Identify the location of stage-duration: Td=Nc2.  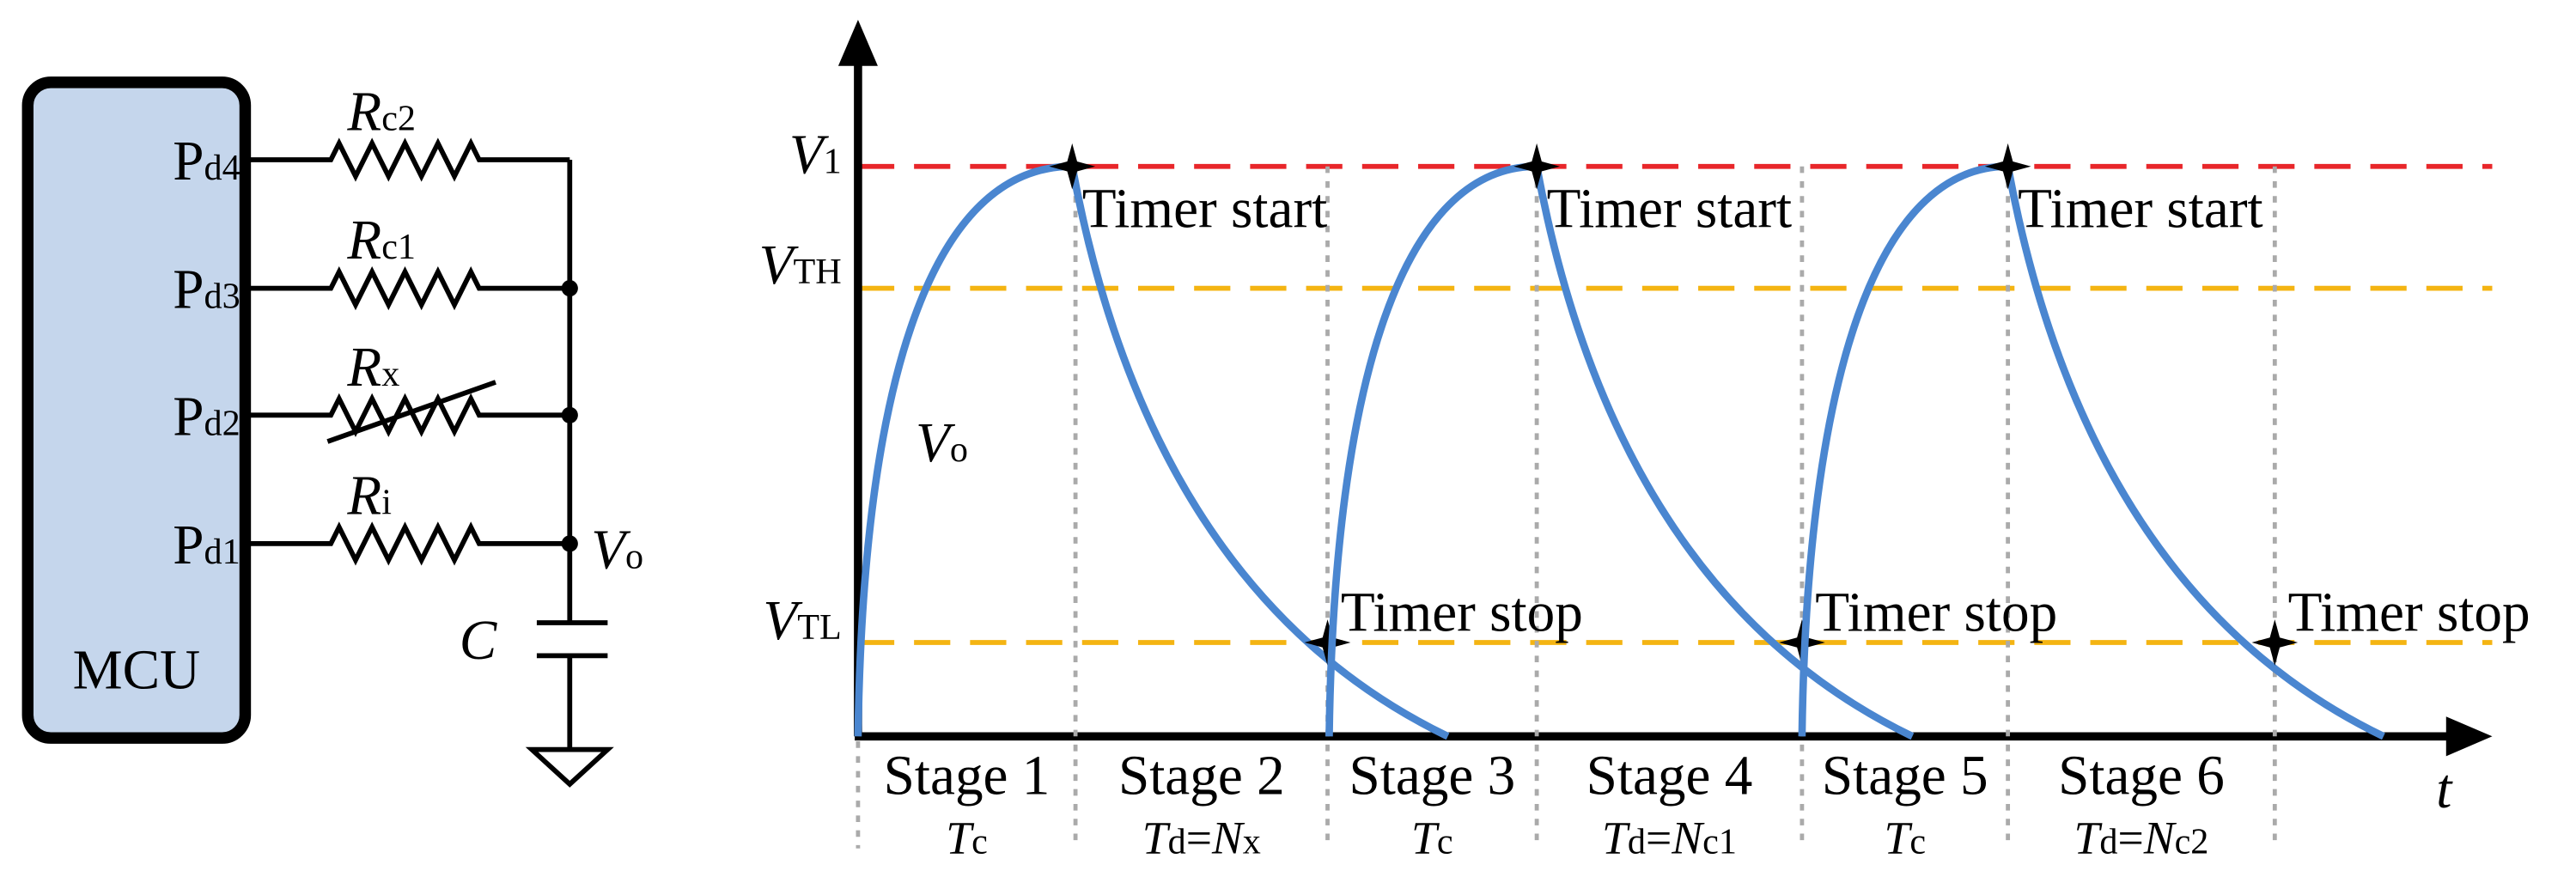
(2141, 837).